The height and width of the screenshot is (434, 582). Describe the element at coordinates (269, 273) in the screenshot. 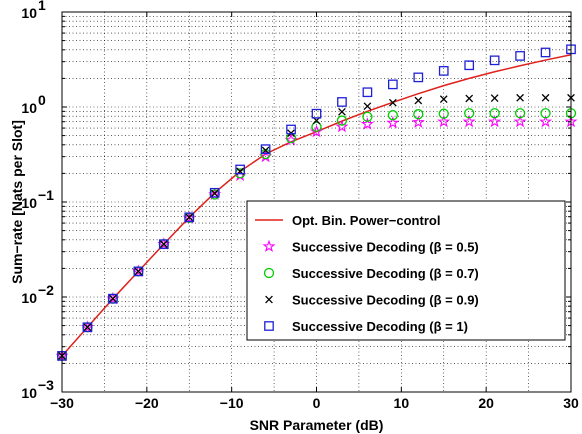

I see `legend-marker-circle` at that location.